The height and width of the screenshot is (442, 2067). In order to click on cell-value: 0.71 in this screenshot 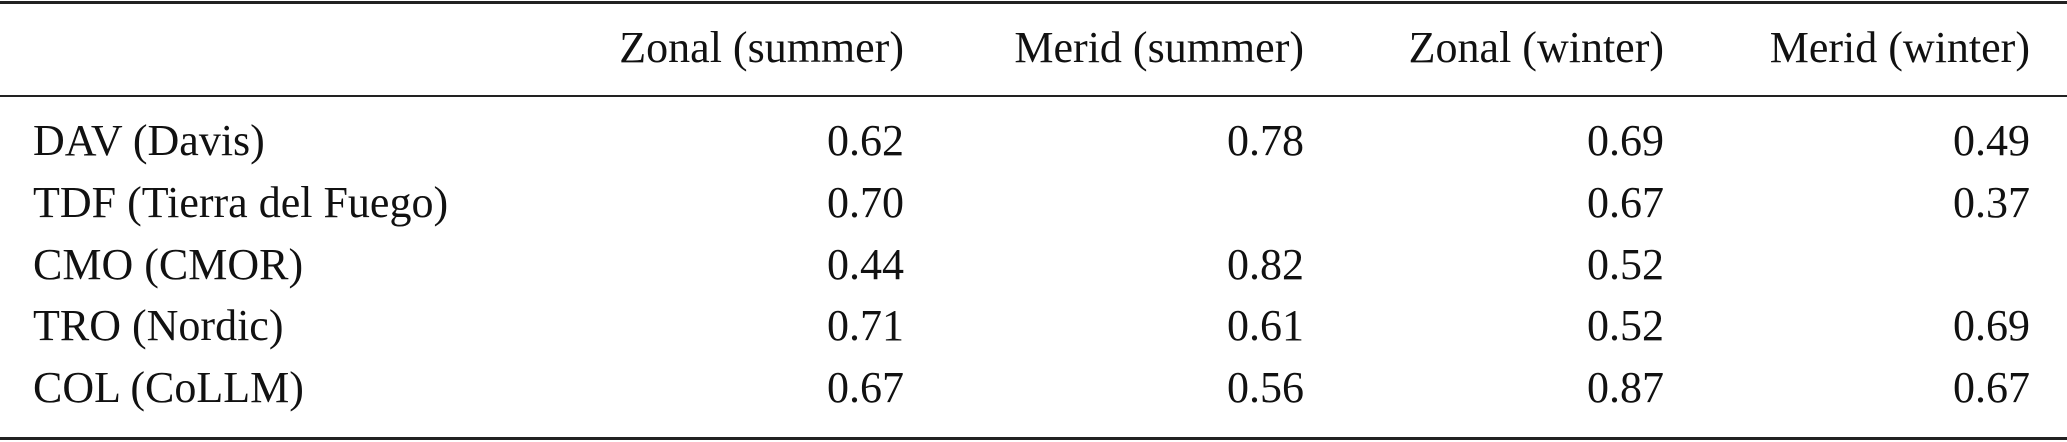, I will do `click(865, 325)`.